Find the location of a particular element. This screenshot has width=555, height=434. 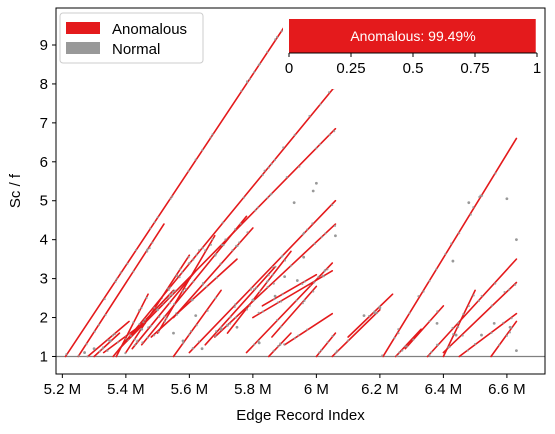

y-tick-label-8: 9 is located at coordinates (44, 45).